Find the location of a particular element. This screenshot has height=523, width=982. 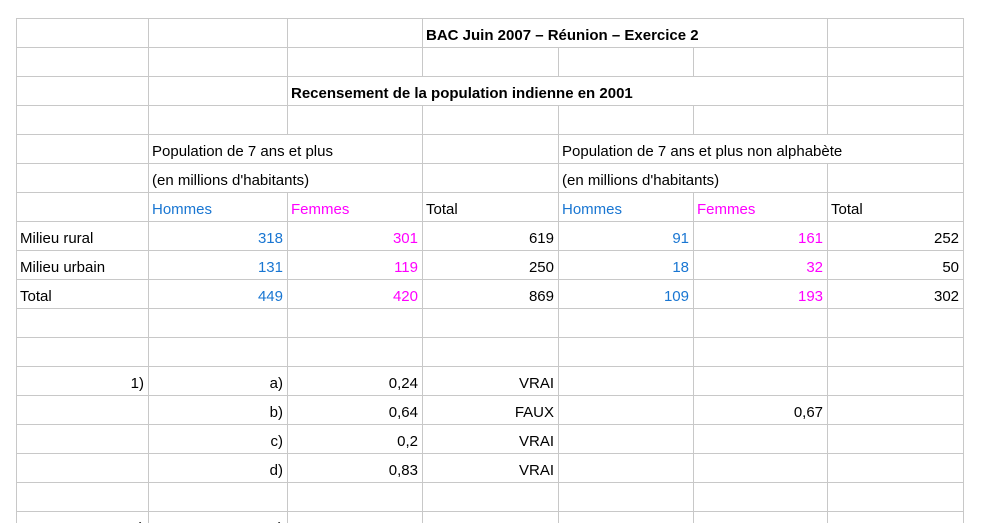

cell-D1: BAC Juin 2007 – Réunion – Exercice 2 is located at coordinates (625, 33).